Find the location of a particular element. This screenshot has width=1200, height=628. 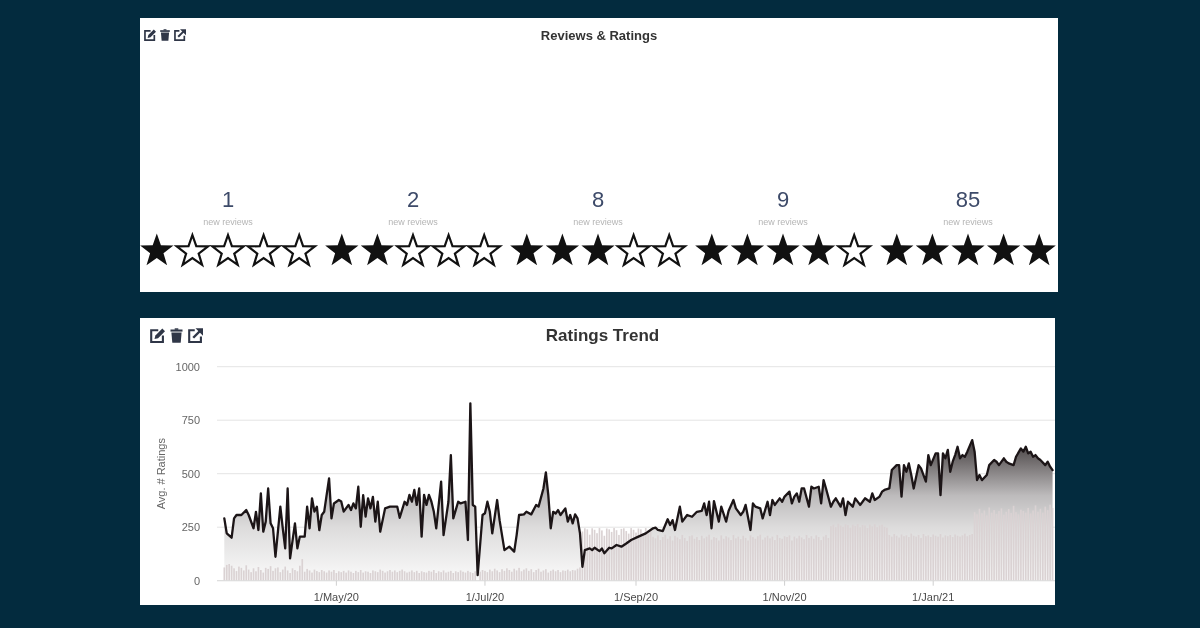

x-tick-label: 1/May/20 is located at coordinates (336, 596).